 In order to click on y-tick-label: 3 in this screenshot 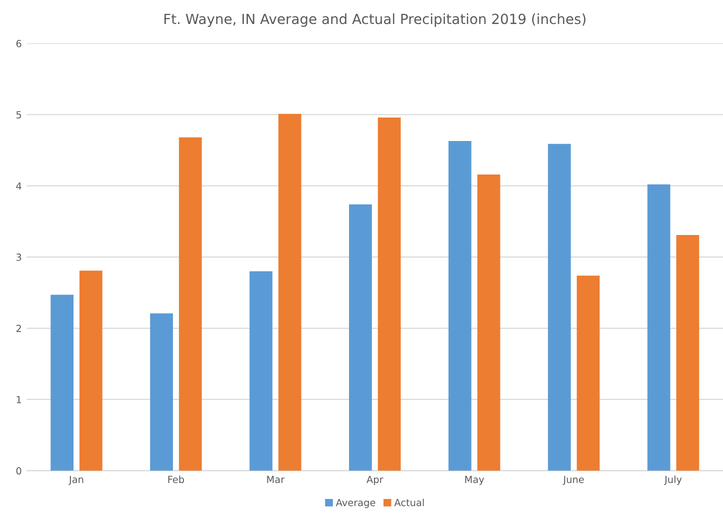, I will do `click(19, 257)`.